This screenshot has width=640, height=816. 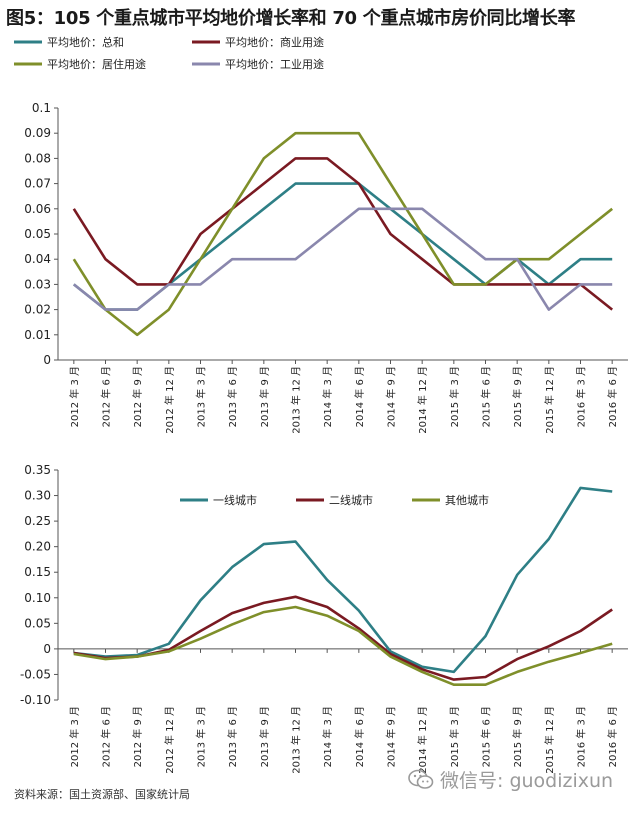 What do you see at coordinates (96, 64) in the screenshot?
I see `legend-label: 平均地价：居住用途` at bounding box center [96, 64].